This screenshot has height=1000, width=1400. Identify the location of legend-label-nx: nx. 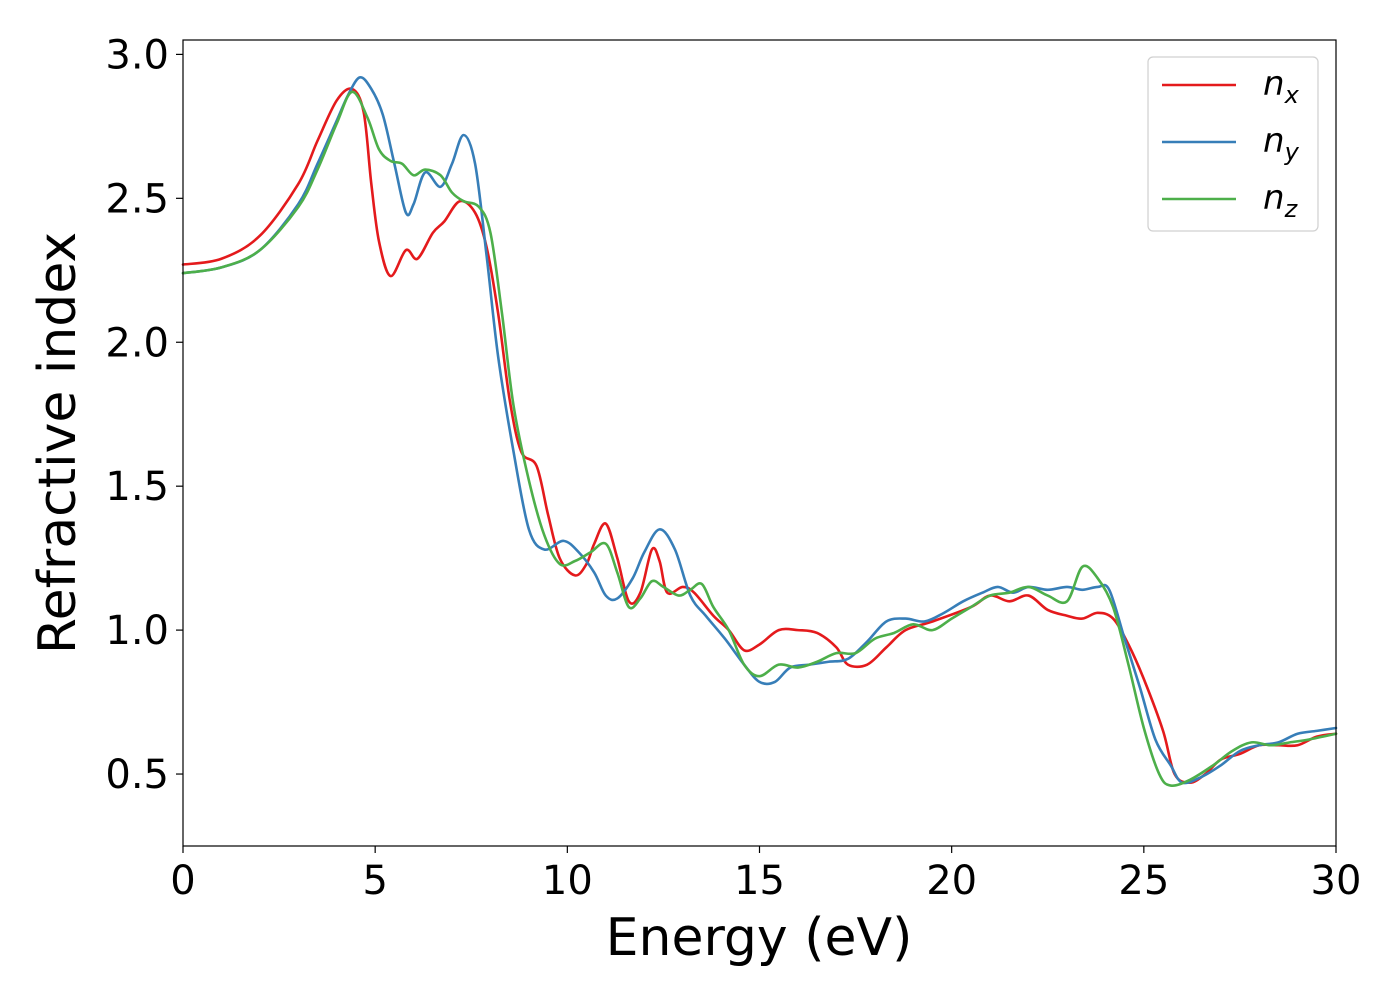
(1281, 86).